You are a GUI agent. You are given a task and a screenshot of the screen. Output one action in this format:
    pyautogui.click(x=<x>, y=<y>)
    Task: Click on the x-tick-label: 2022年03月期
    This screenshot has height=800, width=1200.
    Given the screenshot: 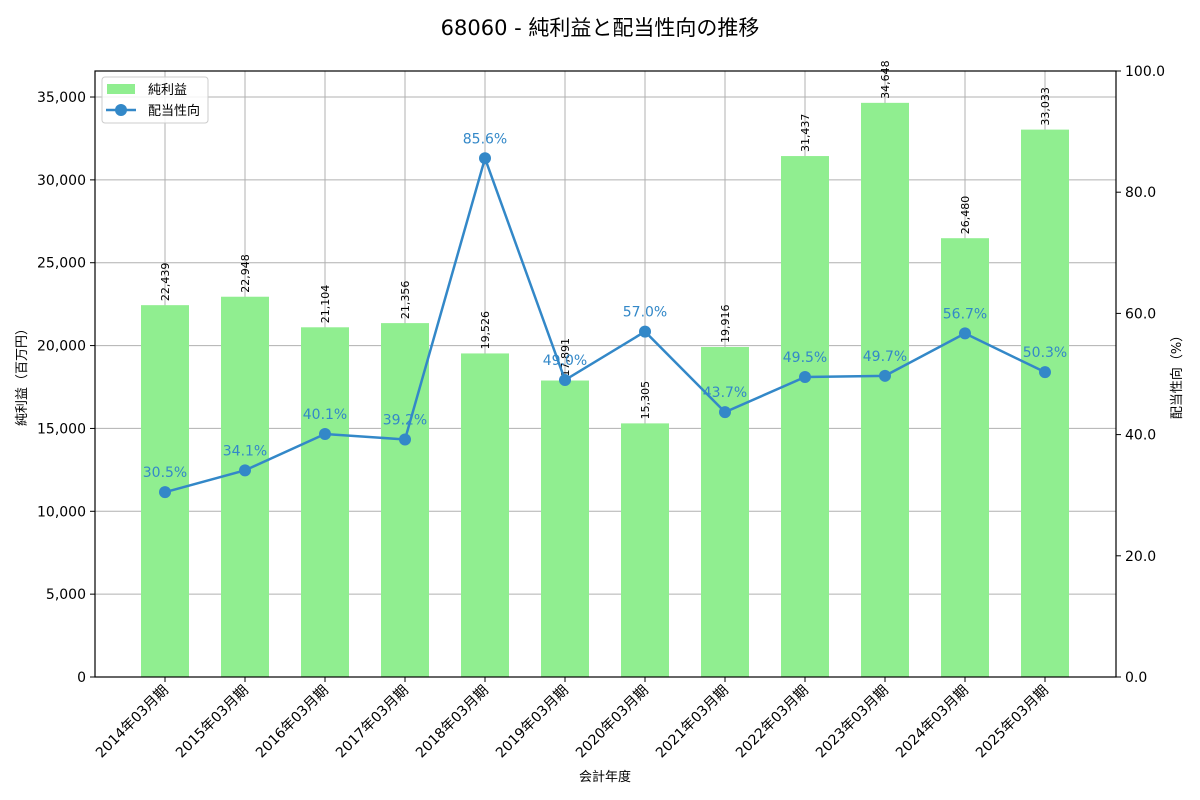 What is the action you would take?
    pyautogui.click(x=772, y=722)
    